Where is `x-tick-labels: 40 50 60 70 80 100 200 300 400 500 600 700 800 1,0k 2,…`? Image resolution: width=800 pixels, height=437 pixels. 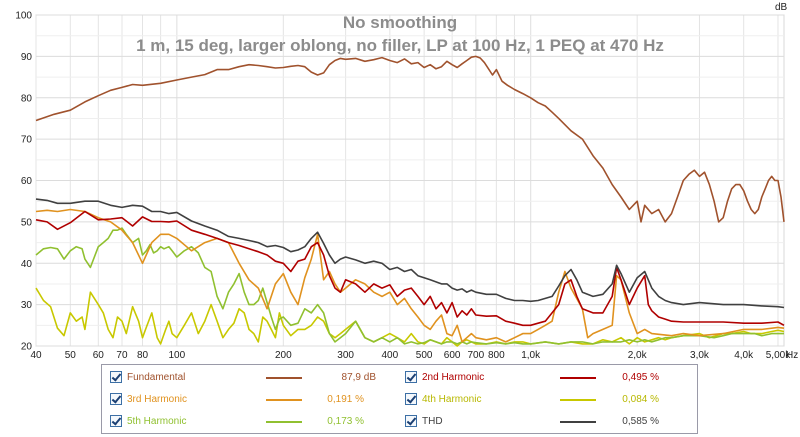
x-tick-labels: 40 50 60 70 80 100 200 300 400 500 600 700 800 1,0k 2,… is located at coordinates (410, 355).